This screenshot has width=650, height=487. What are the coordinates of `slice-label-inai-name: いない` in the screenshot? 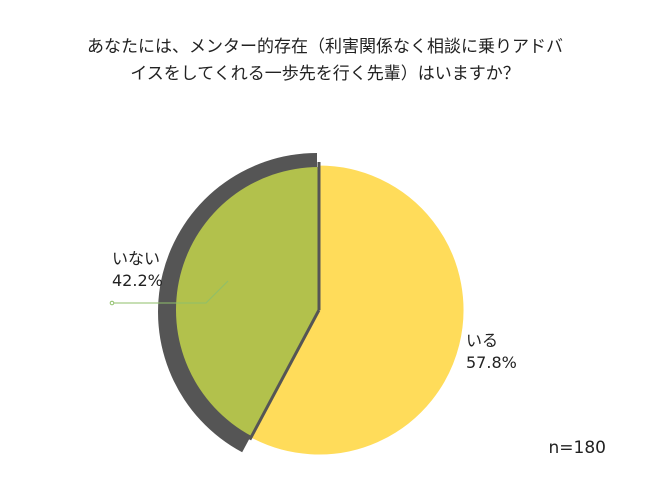 It's located at (136, 258).